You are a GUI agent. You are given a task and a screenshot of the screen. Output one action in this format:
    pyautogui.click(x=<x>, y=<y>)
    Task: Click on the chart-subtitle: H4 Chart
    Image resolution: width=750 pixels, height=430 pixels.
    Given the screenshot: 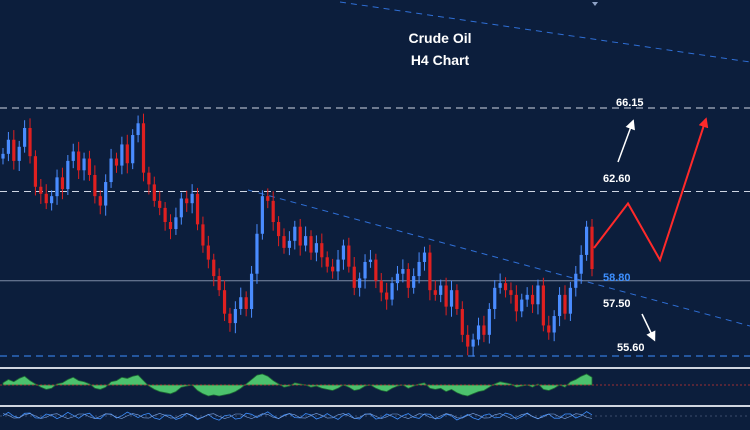 What is the action you would take?
    pyautogui.click(x=440, y=60)
    